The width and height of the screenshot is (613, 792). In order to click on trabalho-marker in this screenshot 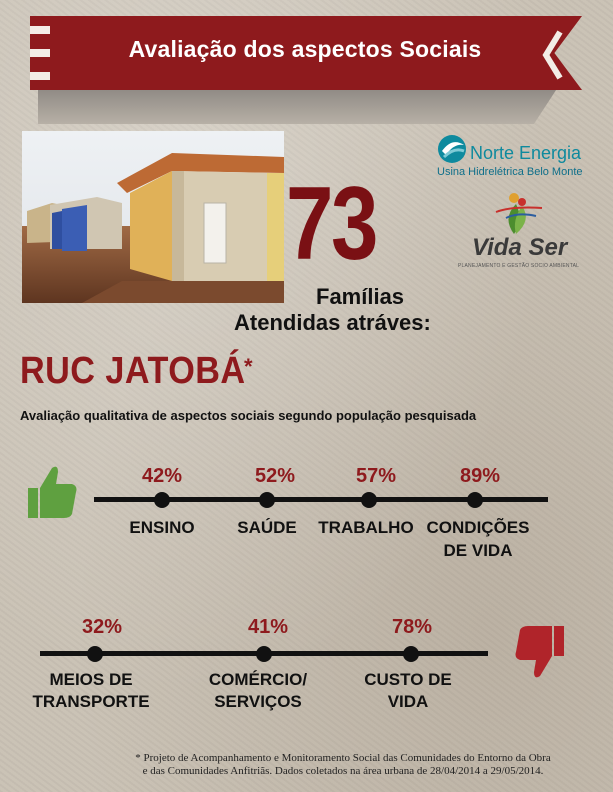, I will do `click(369, 500)`.